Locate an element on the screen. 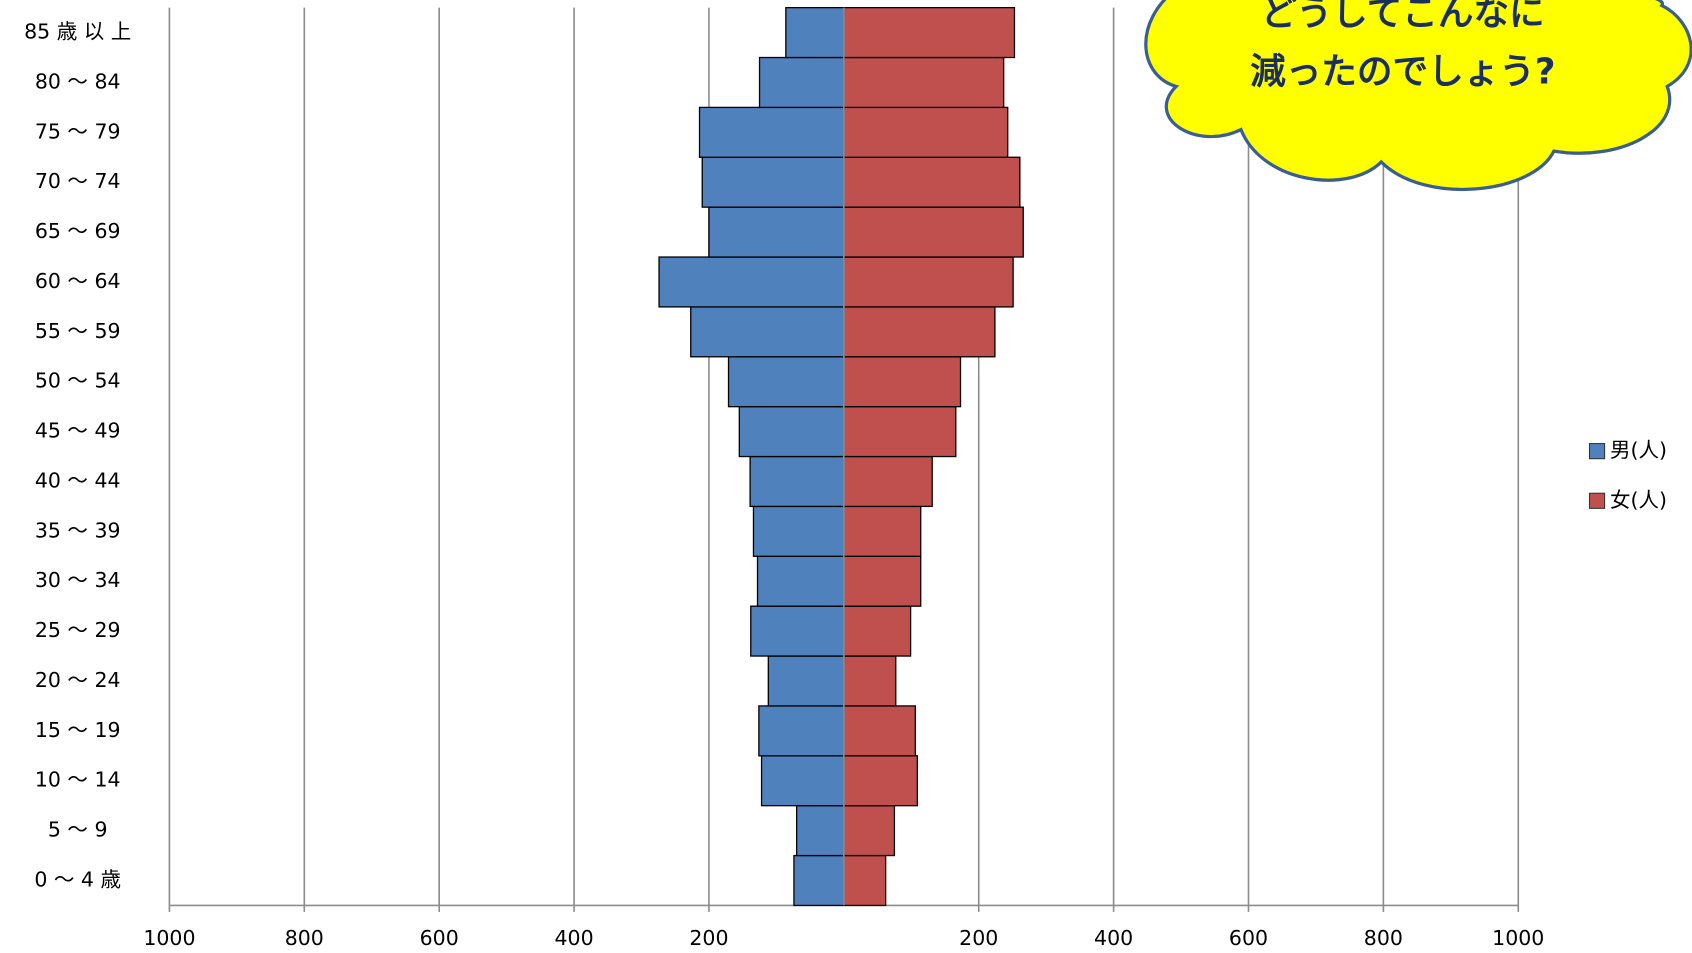  callout-cloud is located at coordinates (1418, 95).